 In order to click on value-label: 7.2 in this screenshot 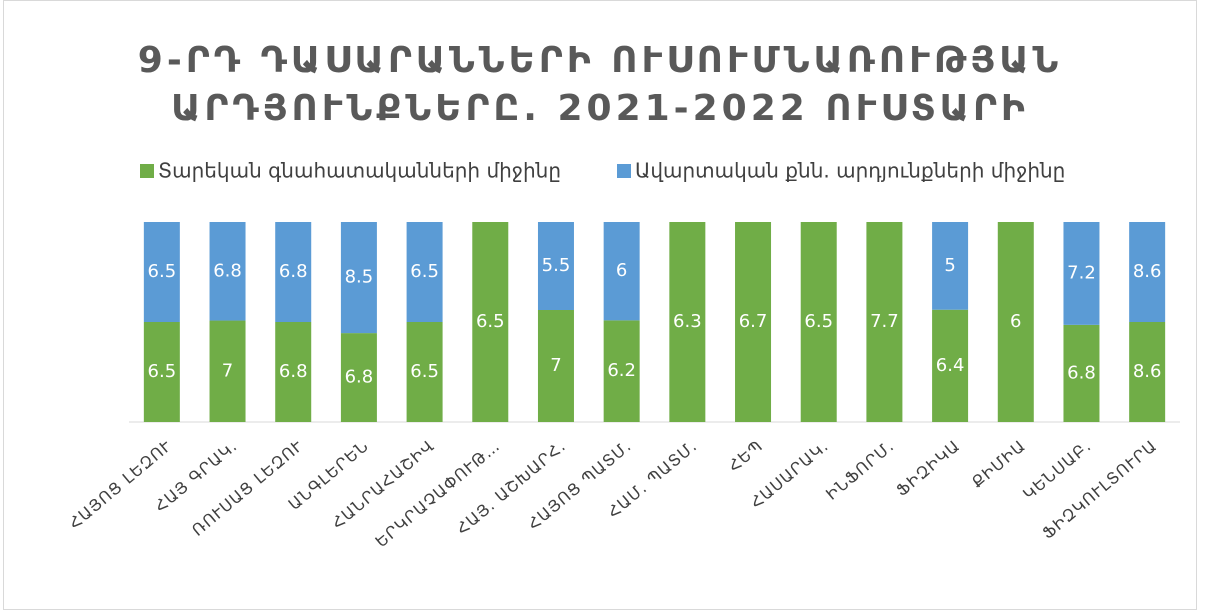, I will do `click(1081, 272)`.